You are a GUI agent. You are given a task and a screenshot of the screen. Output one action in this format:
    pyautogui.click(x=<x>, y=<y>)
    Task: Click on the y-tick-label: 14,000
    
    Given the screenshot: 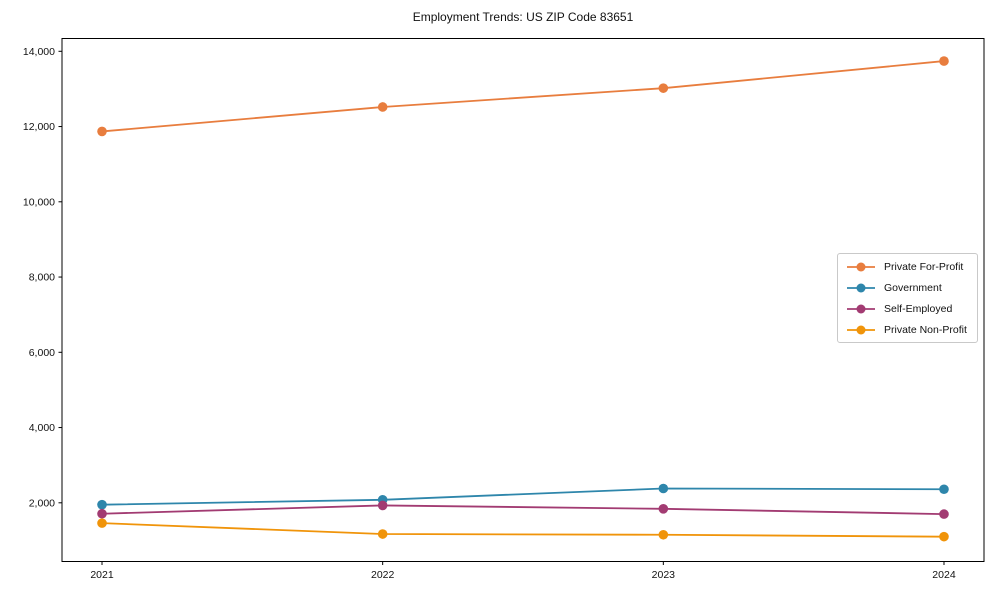 What is the action you would take?
    pyautogui.click(x=39, y=52)
    